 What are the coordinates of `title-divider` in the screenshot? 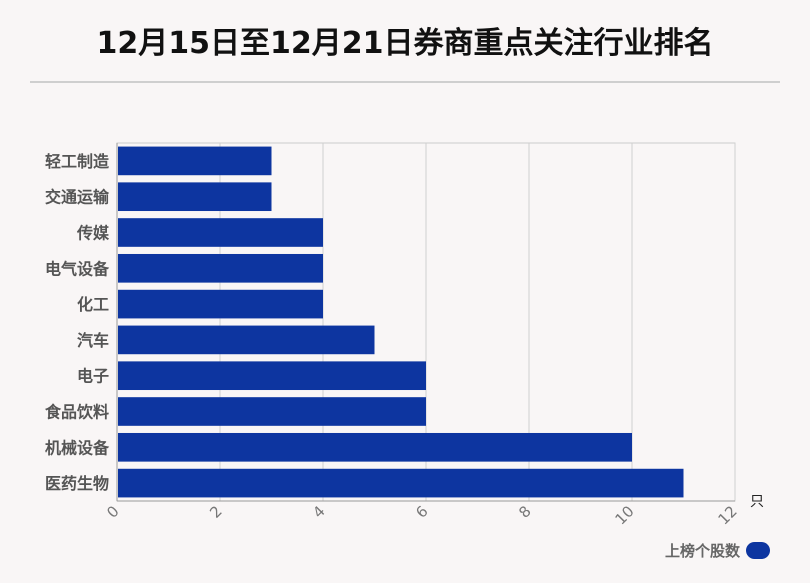 It's located at (405, 82).